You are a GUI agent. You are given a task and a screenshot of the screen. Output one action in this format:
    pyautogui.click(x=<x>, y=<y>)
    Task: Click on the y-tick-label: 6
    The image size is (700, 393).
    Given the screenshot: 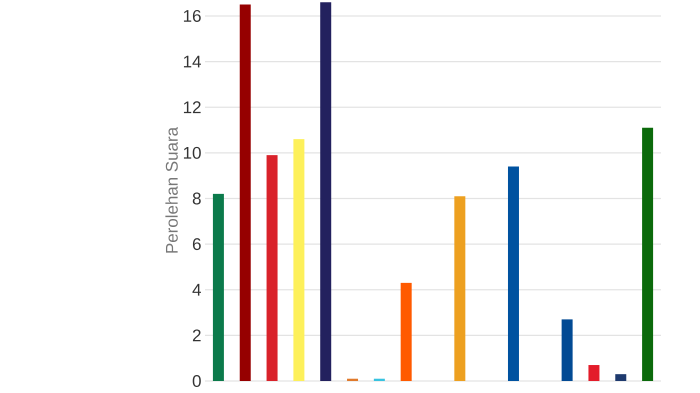 What is the action you would take?
    pyautogui.click(x=196, y=244)
    